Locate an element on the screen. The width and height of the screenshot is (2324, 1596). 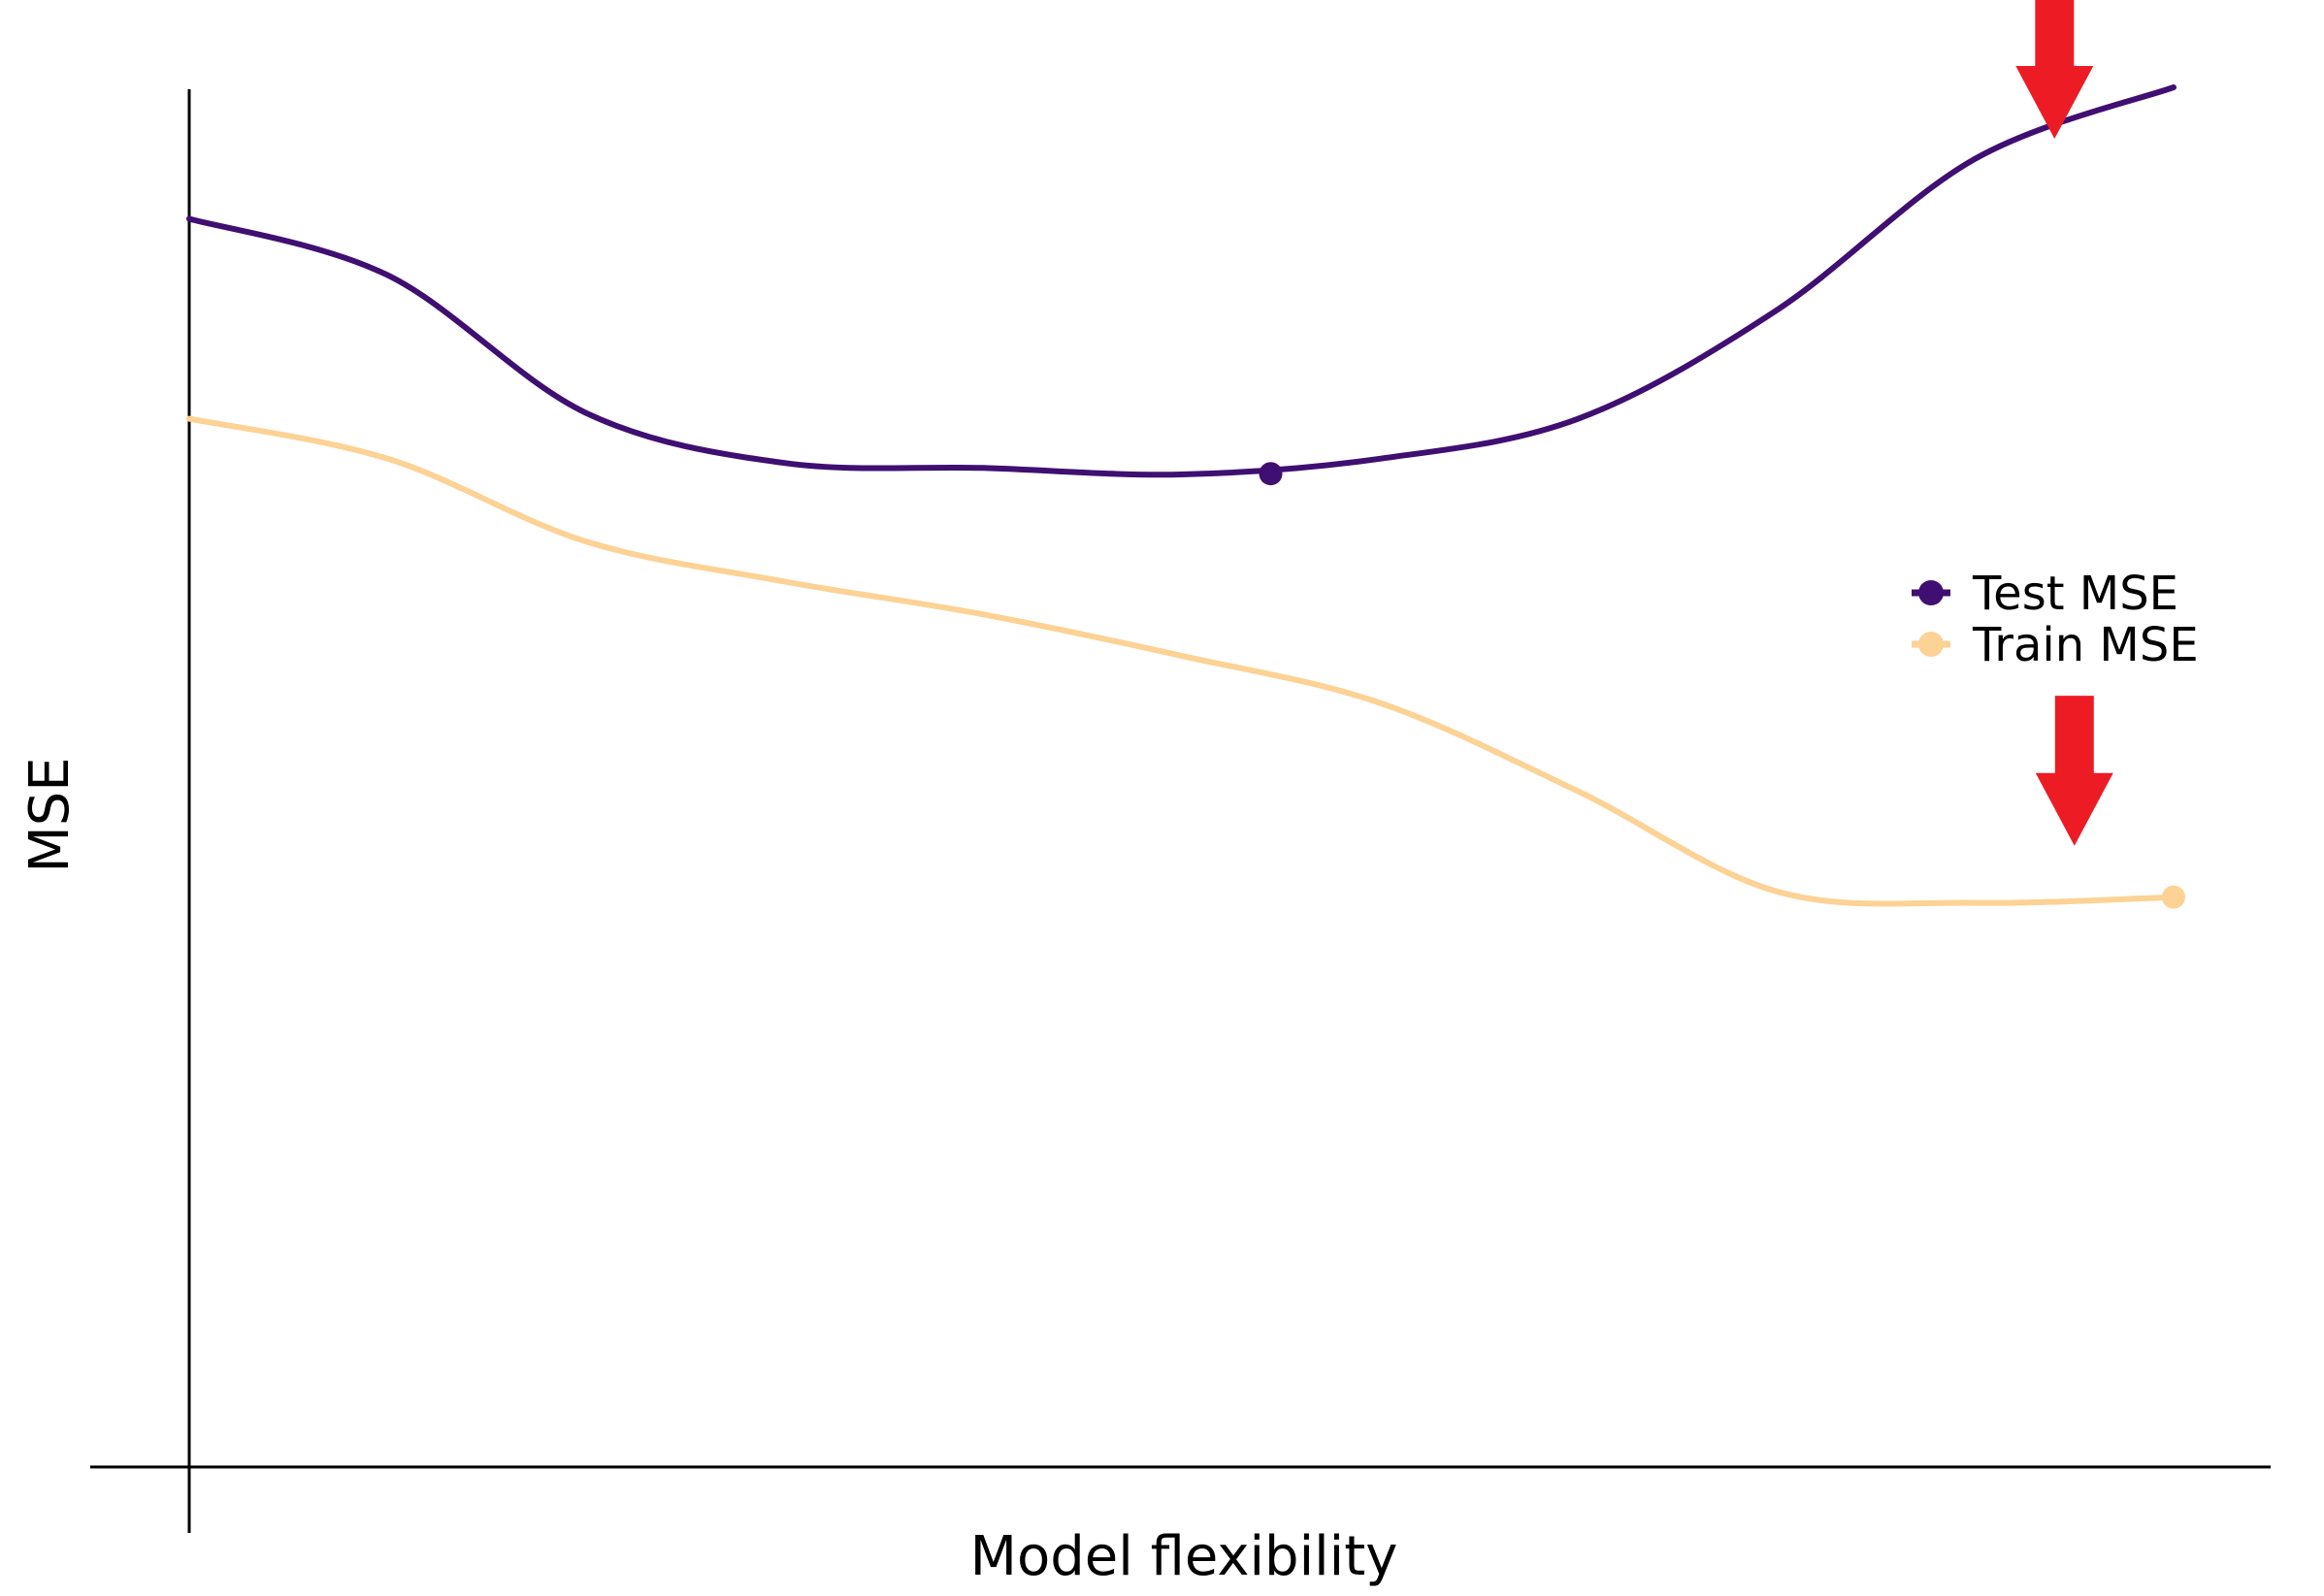
legend-item-test: Test MSE is located at coordinates (2045, 594).